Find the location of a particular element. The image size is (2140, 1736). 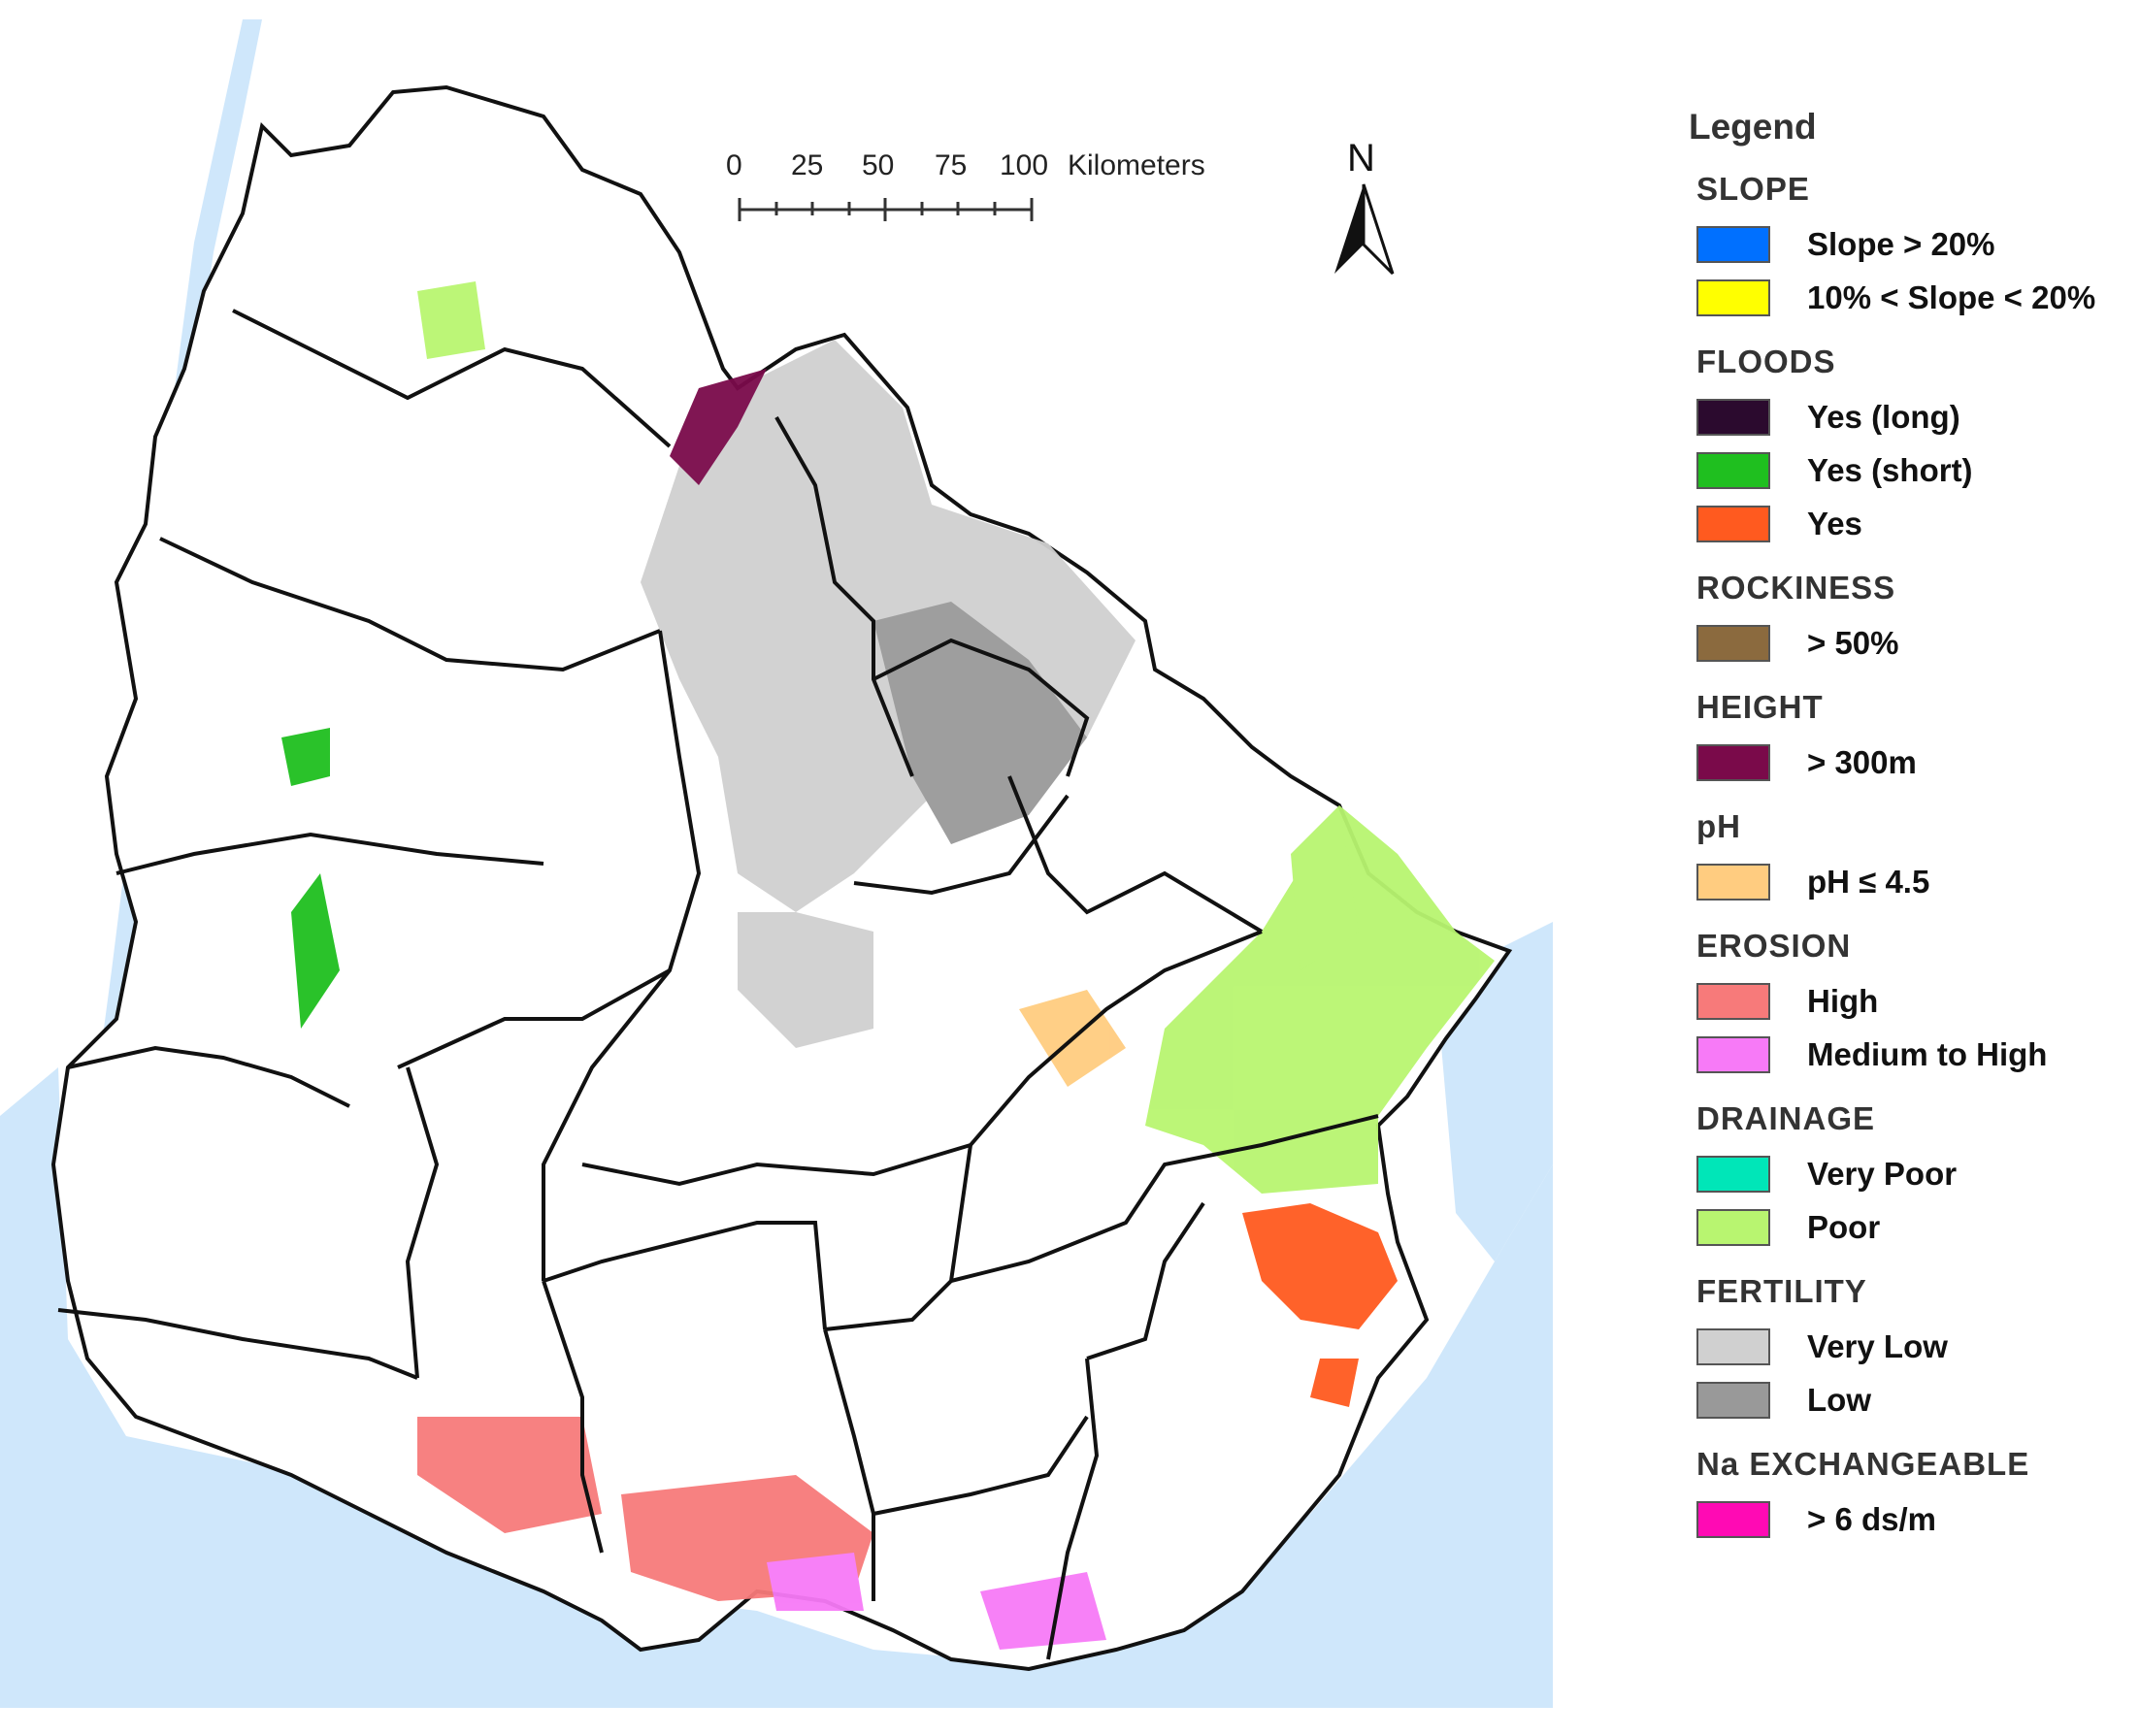

legend-item-label: Poor is located at coordinates (1844, 1226).